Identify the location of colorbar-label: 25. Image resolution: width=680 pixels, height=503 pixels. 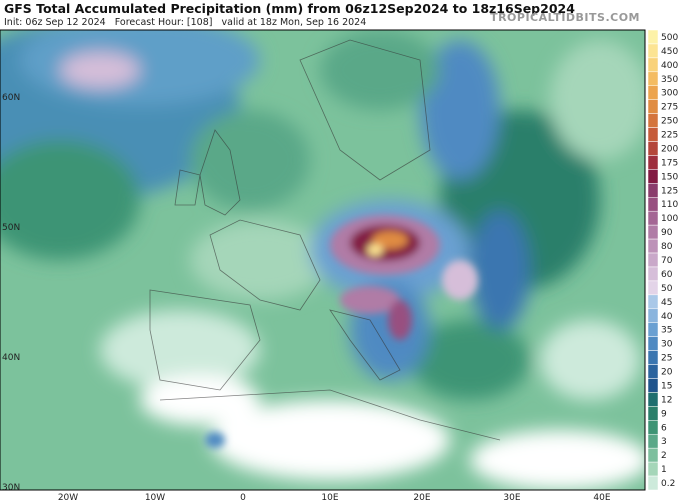
(666, 359).